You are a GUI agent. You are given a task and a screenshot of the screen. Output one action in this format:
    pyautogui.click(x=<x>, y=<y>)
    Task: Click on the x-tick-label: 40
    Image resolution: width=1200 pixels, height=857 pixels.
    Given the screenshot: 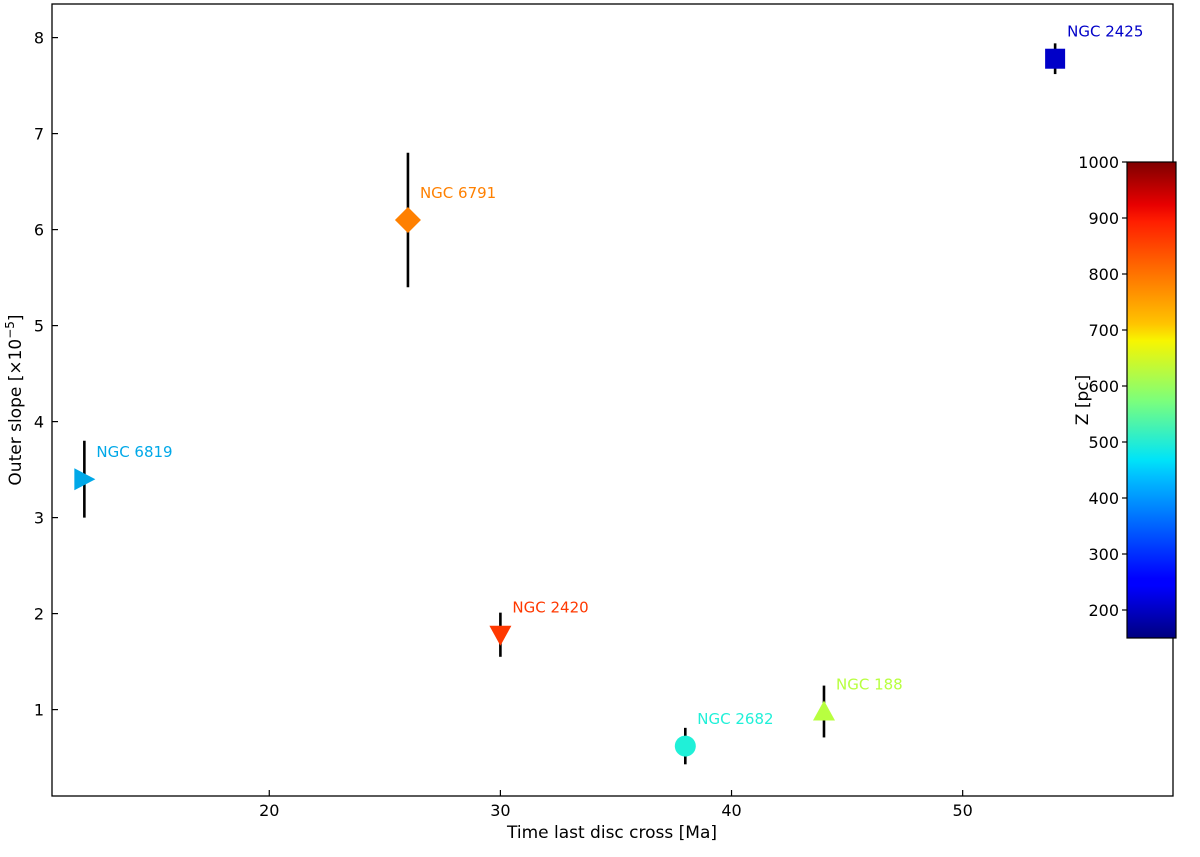 What is the action you would take?
    pyautogui.click(x=731, y=810)
    